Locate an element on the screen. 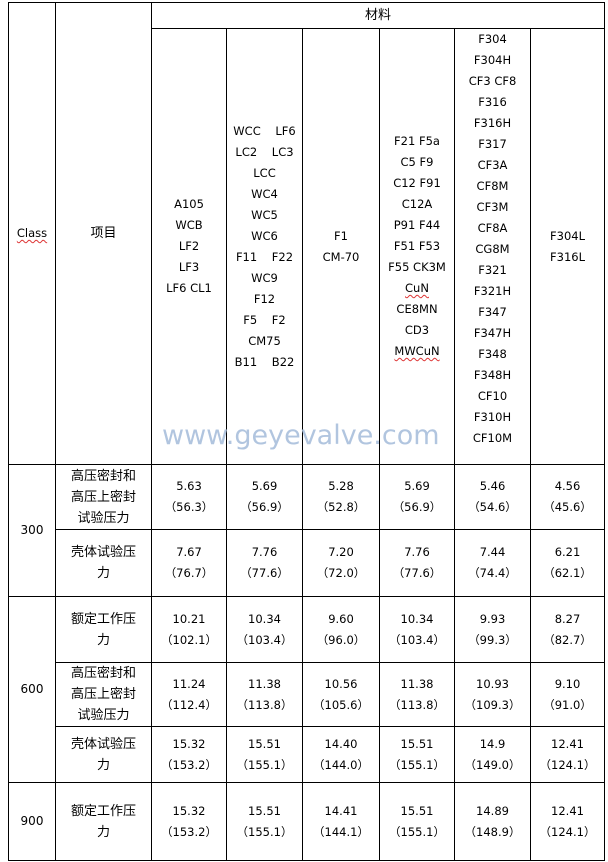  material-grade: F304 is located at coordinates (492, 39).